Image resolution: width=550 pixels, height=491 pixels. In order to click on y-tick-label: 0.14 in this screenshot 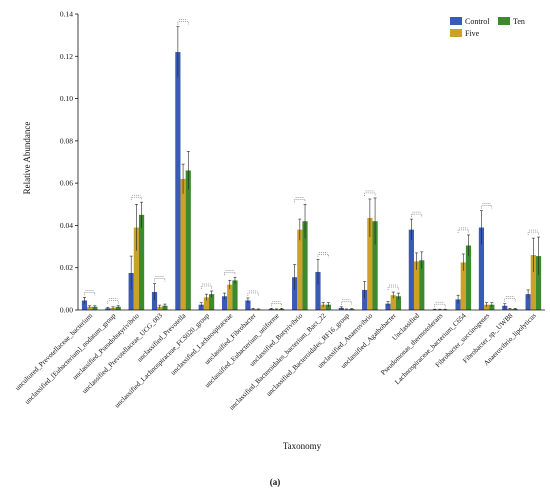, I will do `click(66, 14)`.